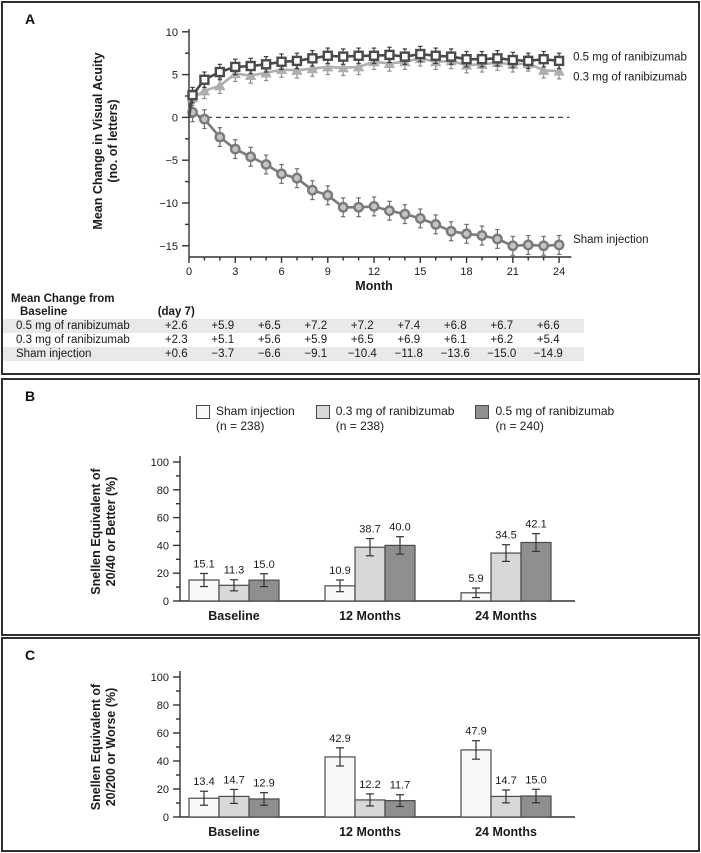 This screenshot has height=853, width=701. What do you see at coordinates (548, 326) in the screenshot?
I see `table-cell: +6.6` at bounding box center [548, 326].